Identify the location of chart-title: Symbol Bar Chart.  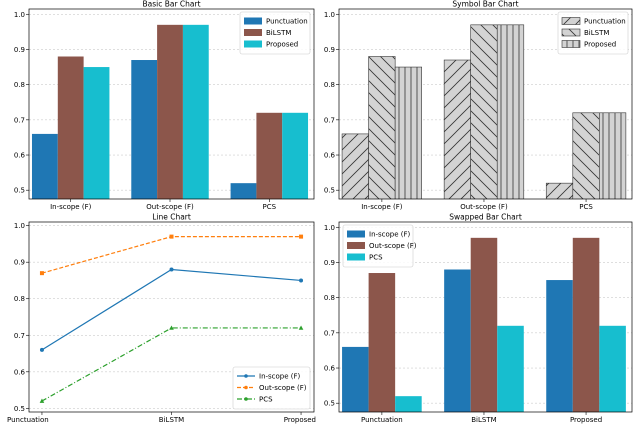
(485, 4).